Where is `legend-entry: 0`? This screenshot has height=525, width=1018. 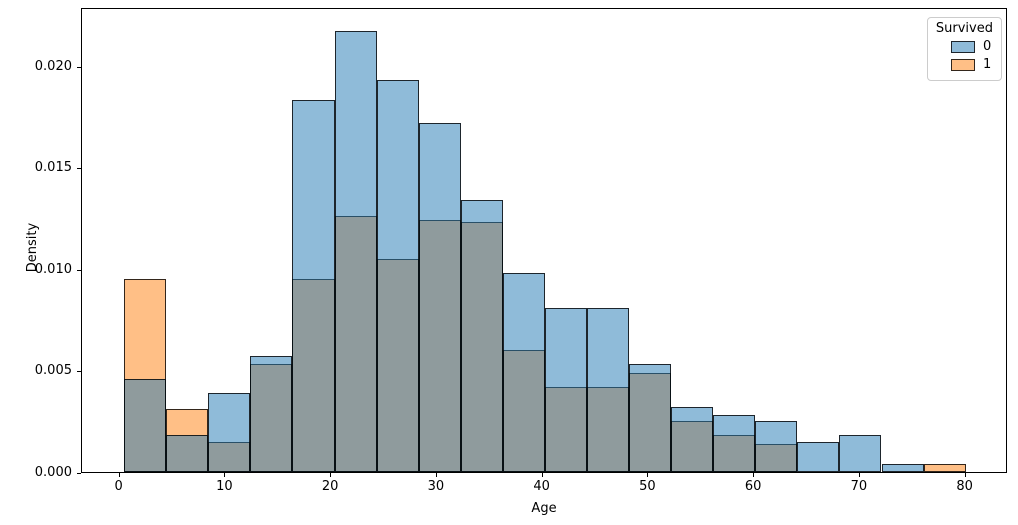 legend-entry: 0 is located at coordinates (967, 46).